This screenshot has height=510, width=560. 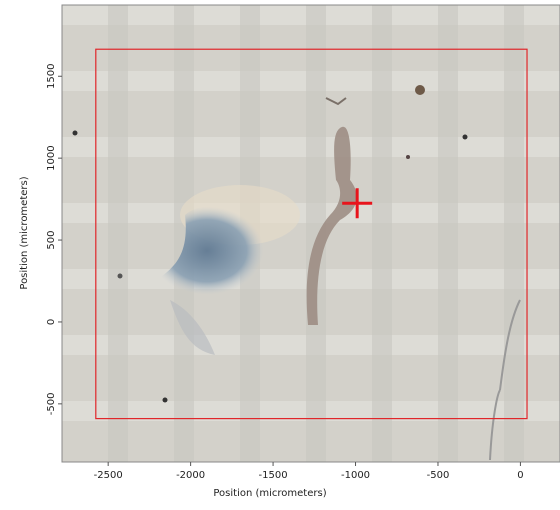 I want to click on x-tick-label: -1000, so click(x=355, y=475).